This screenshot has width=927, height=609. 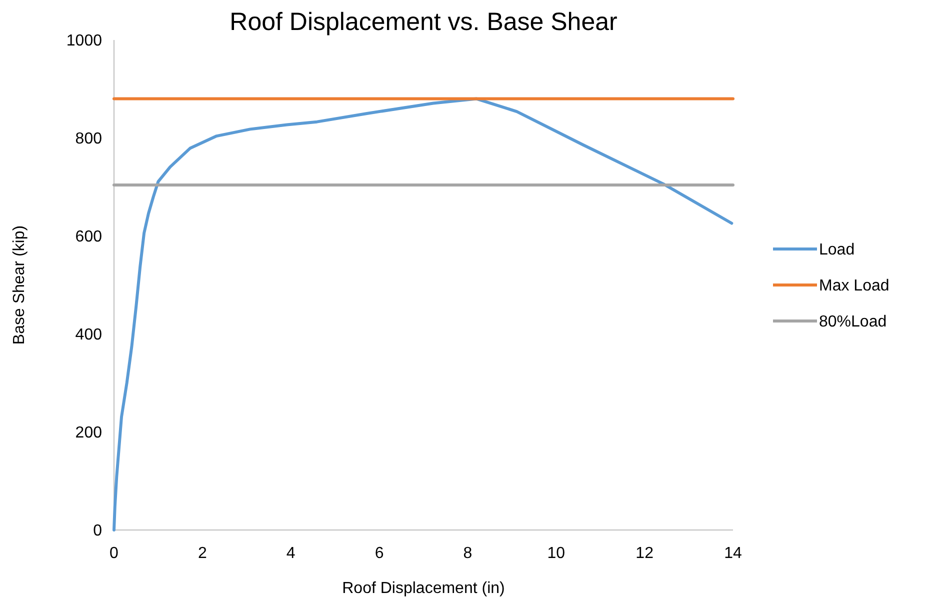 What do you see at coordinates (84, 41) in the screenshot?
I see `y-tick-label: 1000` at bounding box center [84, 41].